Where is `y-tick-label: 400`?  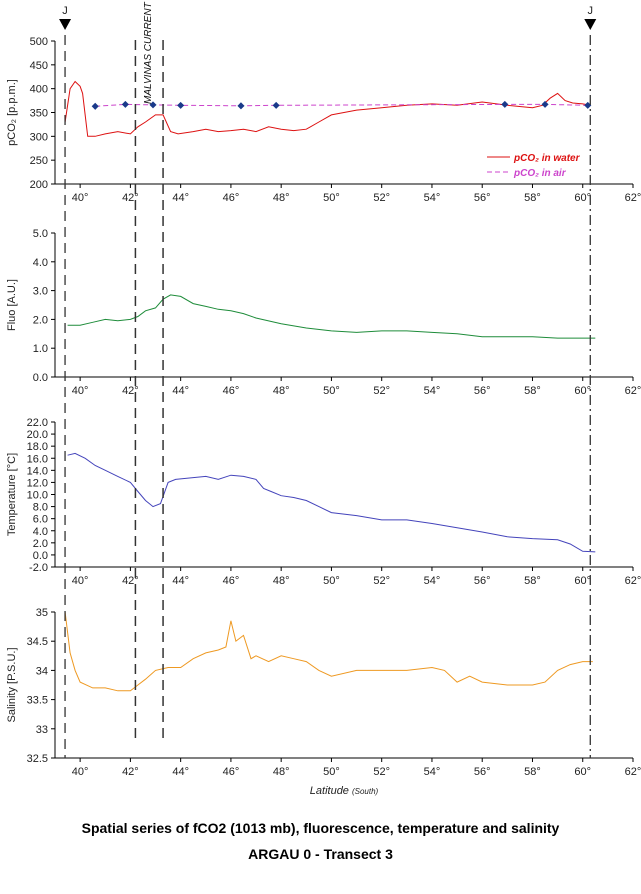
y-tick-label: 400 is located at coordinates (39, 90).